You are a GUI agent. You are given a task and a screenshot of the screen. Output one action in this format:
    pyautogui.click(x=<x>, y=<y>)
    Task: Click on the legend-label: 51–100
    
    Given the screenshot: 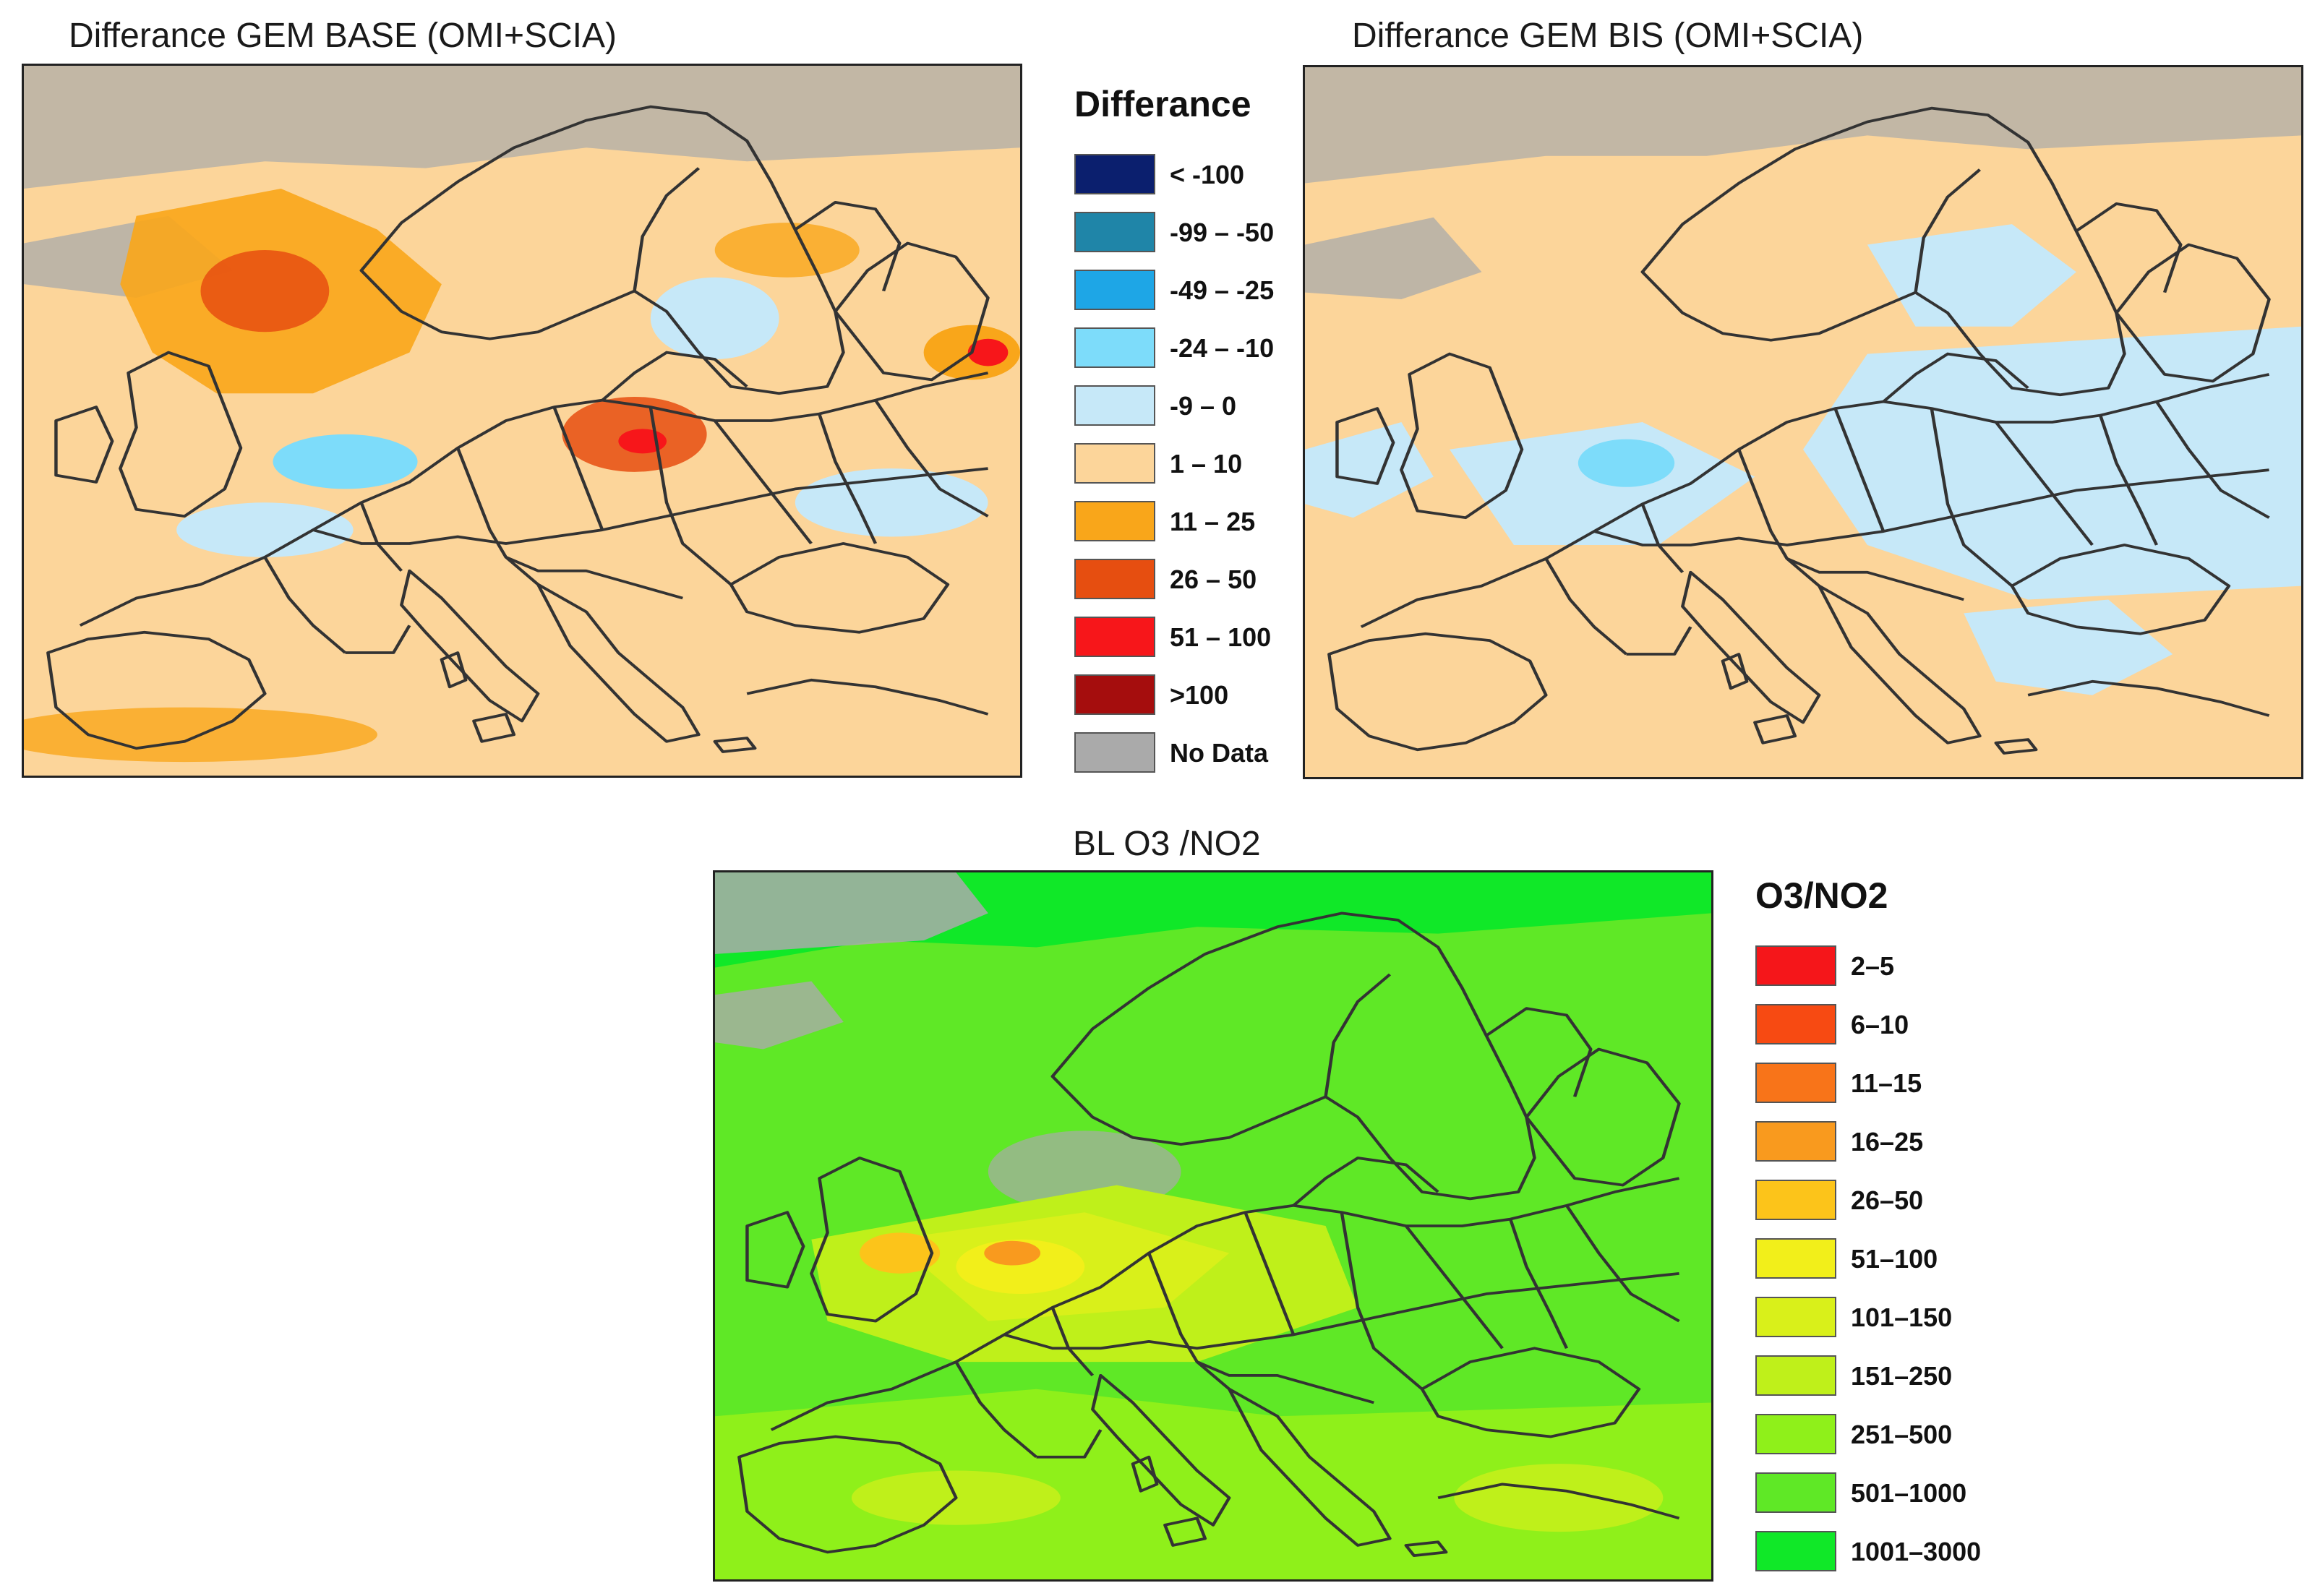 What is the action you would take?
    pyautogui.click(x=1895, y=1259)
    